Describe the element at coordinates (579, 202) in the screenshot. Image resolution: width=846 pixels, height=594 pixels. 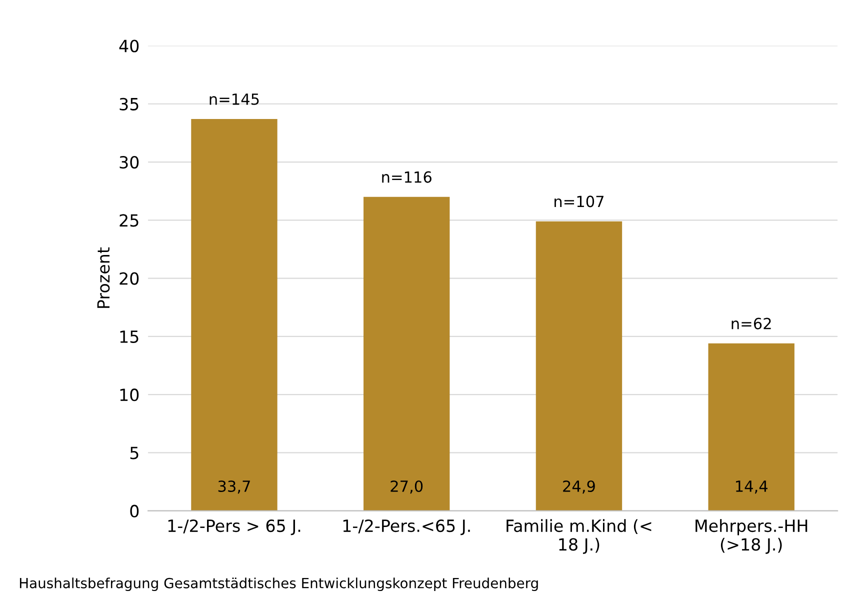
I see `annotation: n=107` at that location.